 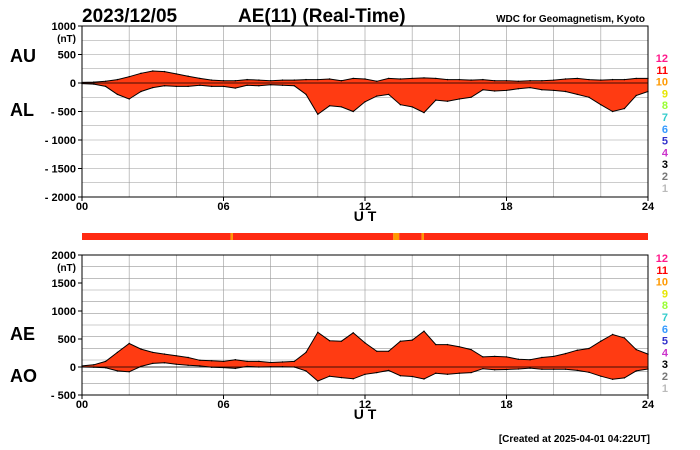 I want to click on y-tick-label: 2000, so click(x=64, y=256).